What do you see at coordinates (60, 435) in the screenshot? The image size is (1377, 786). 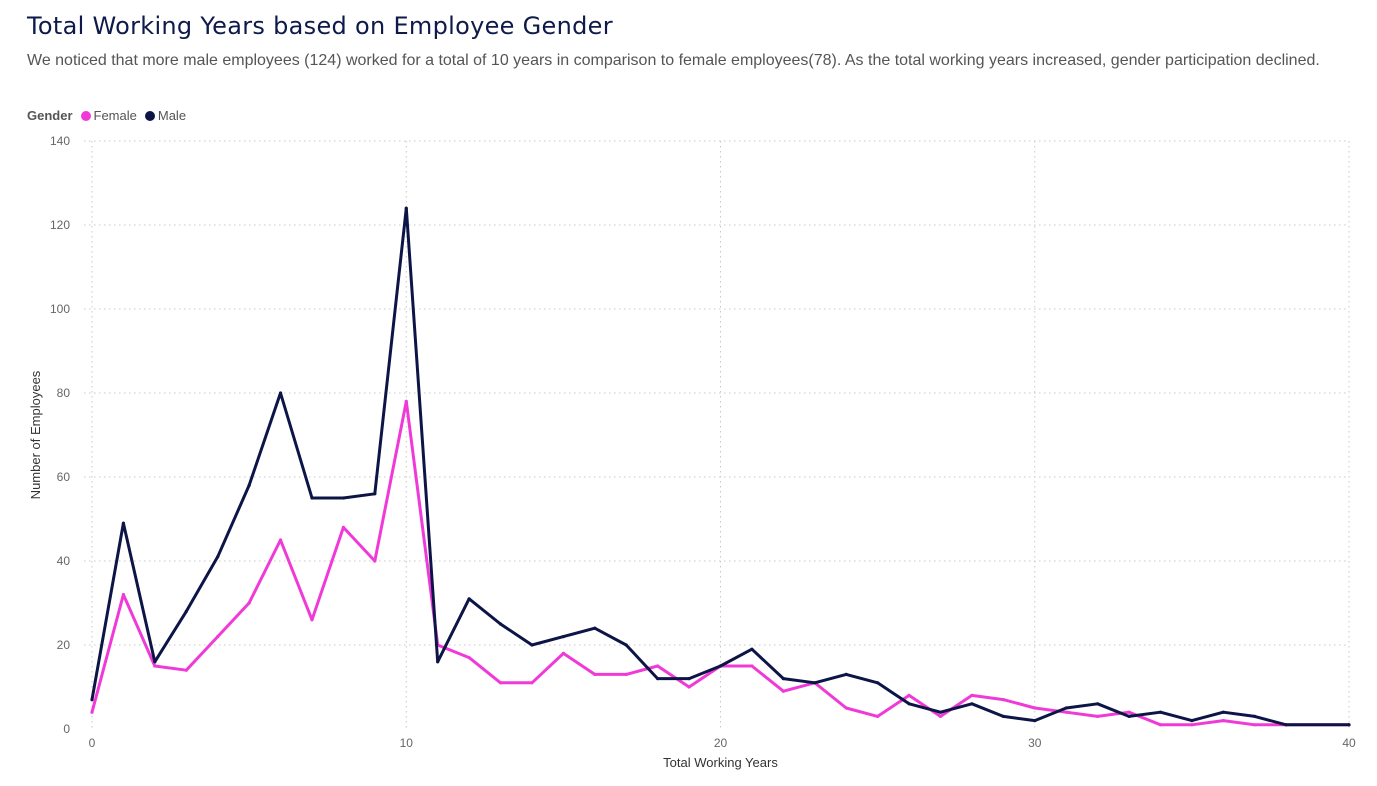 I see `y-axis-ticks: 0 20 40 60 80 100 120 140` at bounding box center [60, 435].